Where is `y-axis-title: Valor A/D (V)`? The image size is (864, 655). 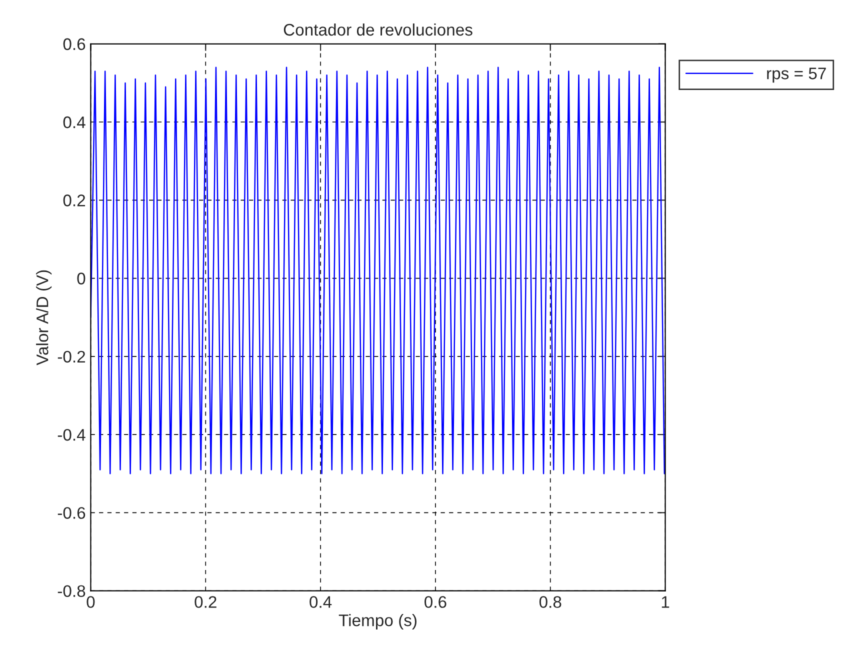
y-axis-title: Valor A/D (V) is located at coordinates (44, 318).